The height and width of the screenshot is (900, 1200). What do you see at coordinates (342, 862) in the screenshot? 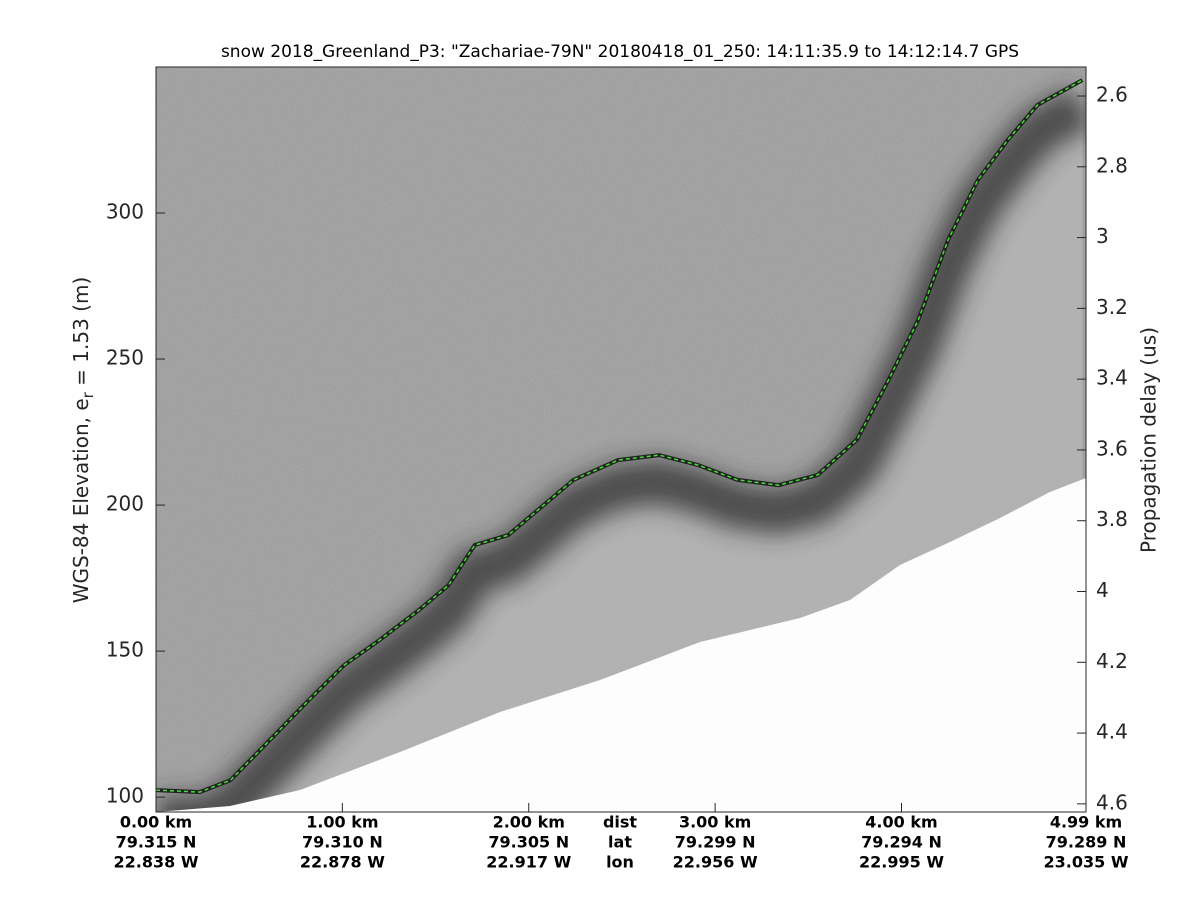
I see `lon-label: 22.878 W` at bounding box center [342, 862].